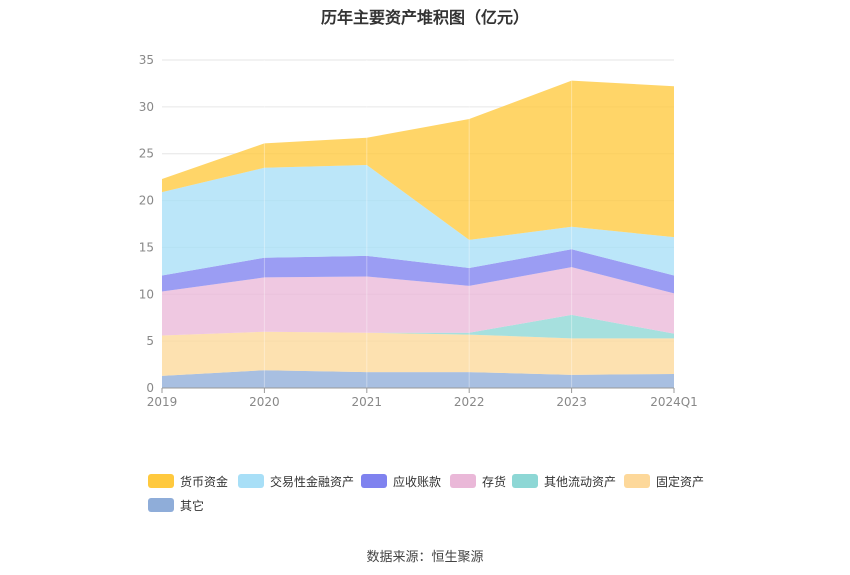  What do you see at coordinates (264, 402) in the screenshot?
I see `x-tick-label: 2020` at bounding box center [264, 402].